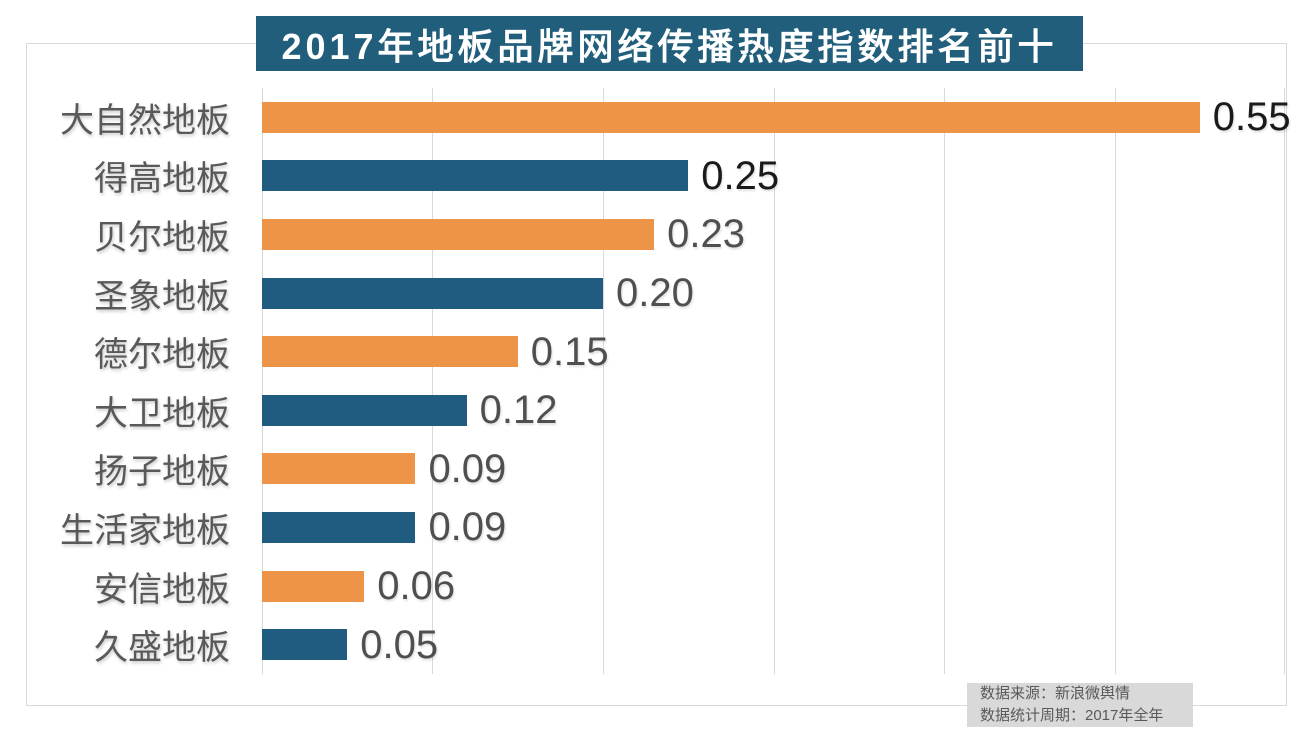 This screenshot has width=1314, height=739. I want to click on category-label: 大自然地板, so click(145, 120).